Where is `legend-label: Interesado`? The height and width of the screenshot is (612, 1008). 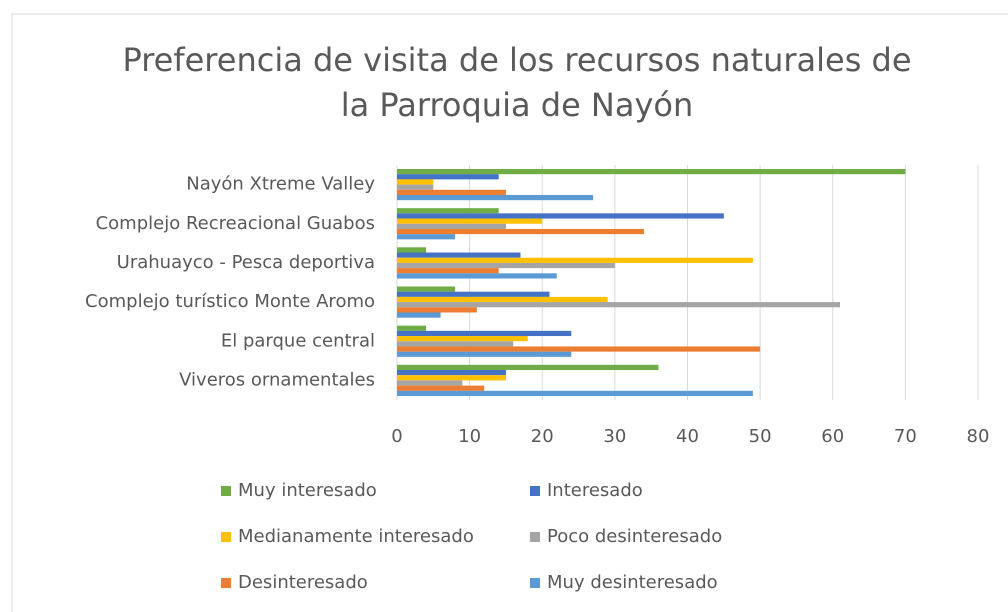
legend-label: Interesado is located at coordinates (595, 490).